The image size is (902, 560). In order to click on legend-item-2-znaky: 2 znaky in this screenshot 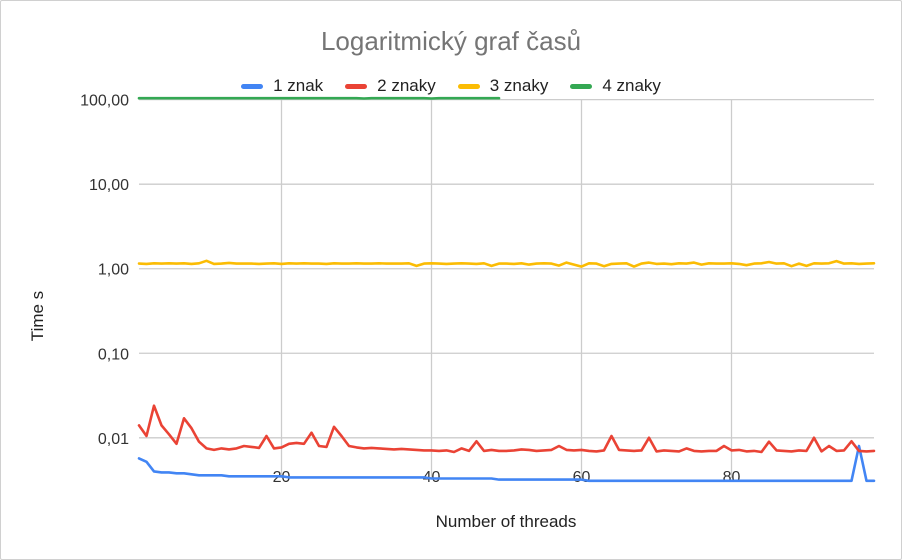, I will do `click(390, 86)`.